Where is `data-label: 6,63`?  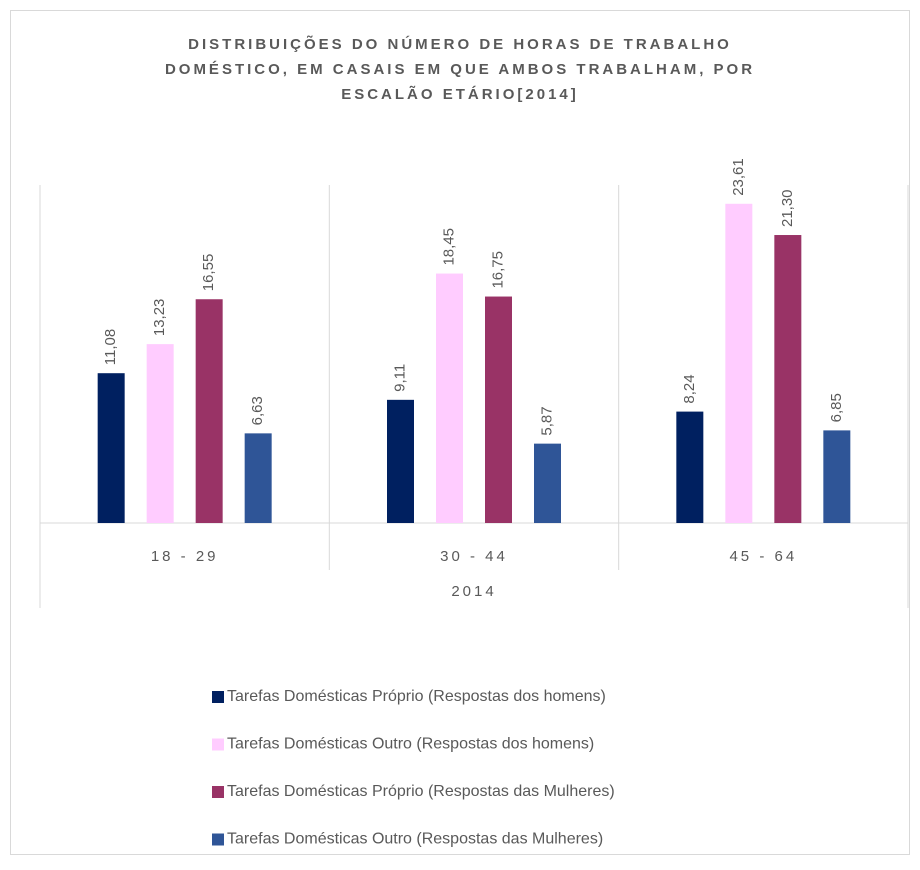
data-label: 6,63 is located at coordinates (257, 410).